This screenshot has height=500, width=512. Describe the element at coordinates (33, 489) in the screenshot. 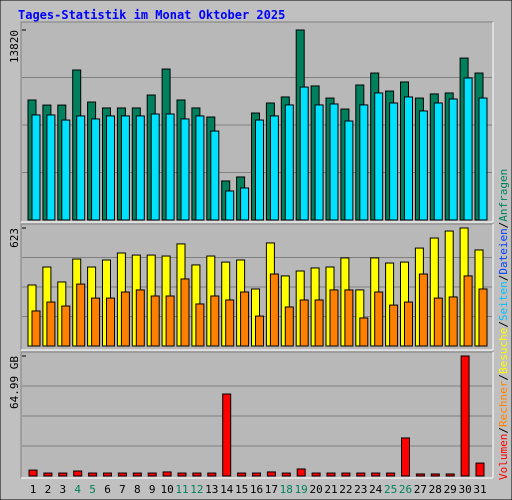

I see `x-tick-label: 1` at that location.